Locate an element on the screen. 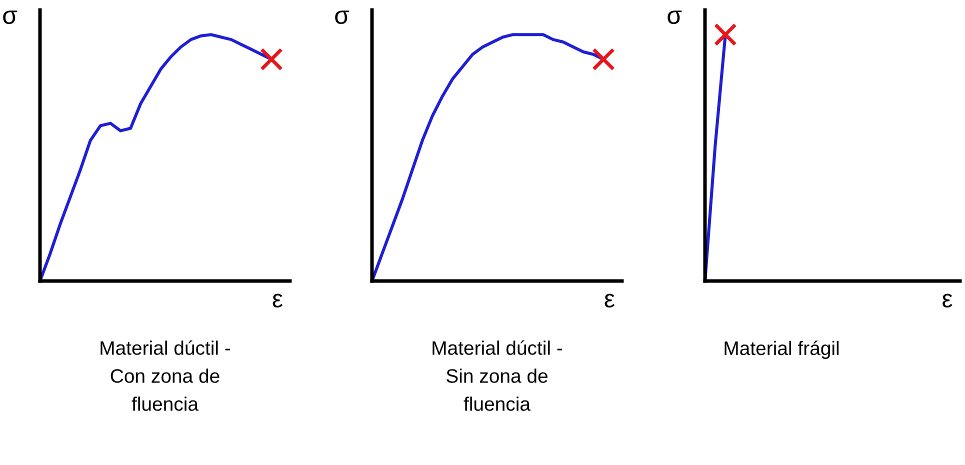 This screenshot has width=965, height=465. text: Material frágil is located at coordinates (781, 349).